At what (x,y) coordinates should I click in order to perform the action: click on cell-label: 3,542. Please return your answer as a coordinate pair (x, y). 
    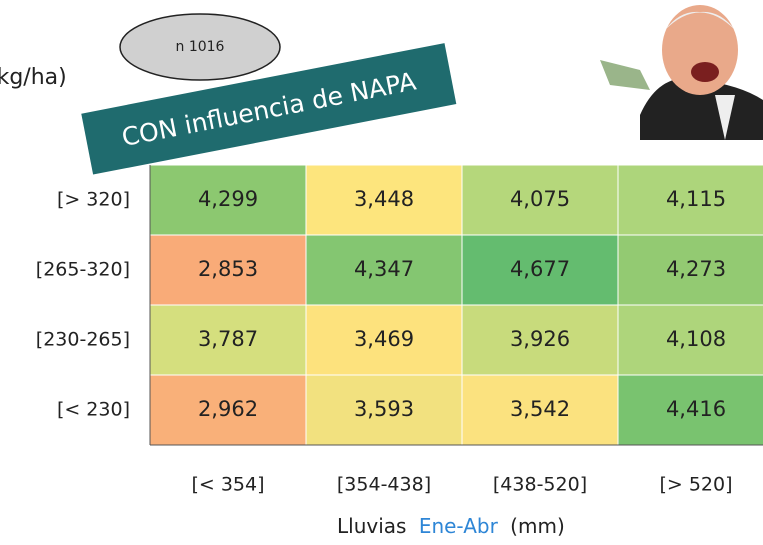
    Looking at the image, I should click on (540, 409).